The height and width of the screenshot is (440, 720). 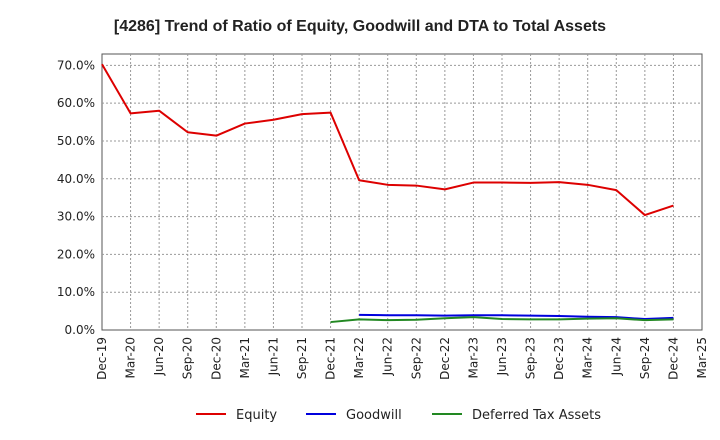 I want to click on y-tick-label: 50.0%, so click(x=76, y=141).